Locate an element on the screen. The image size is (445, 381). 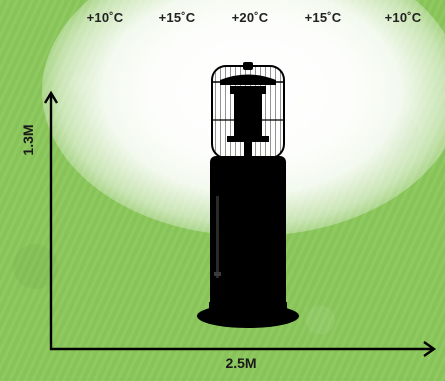
width-dimension-label: 2.5M is located at coordinates (241, 363).